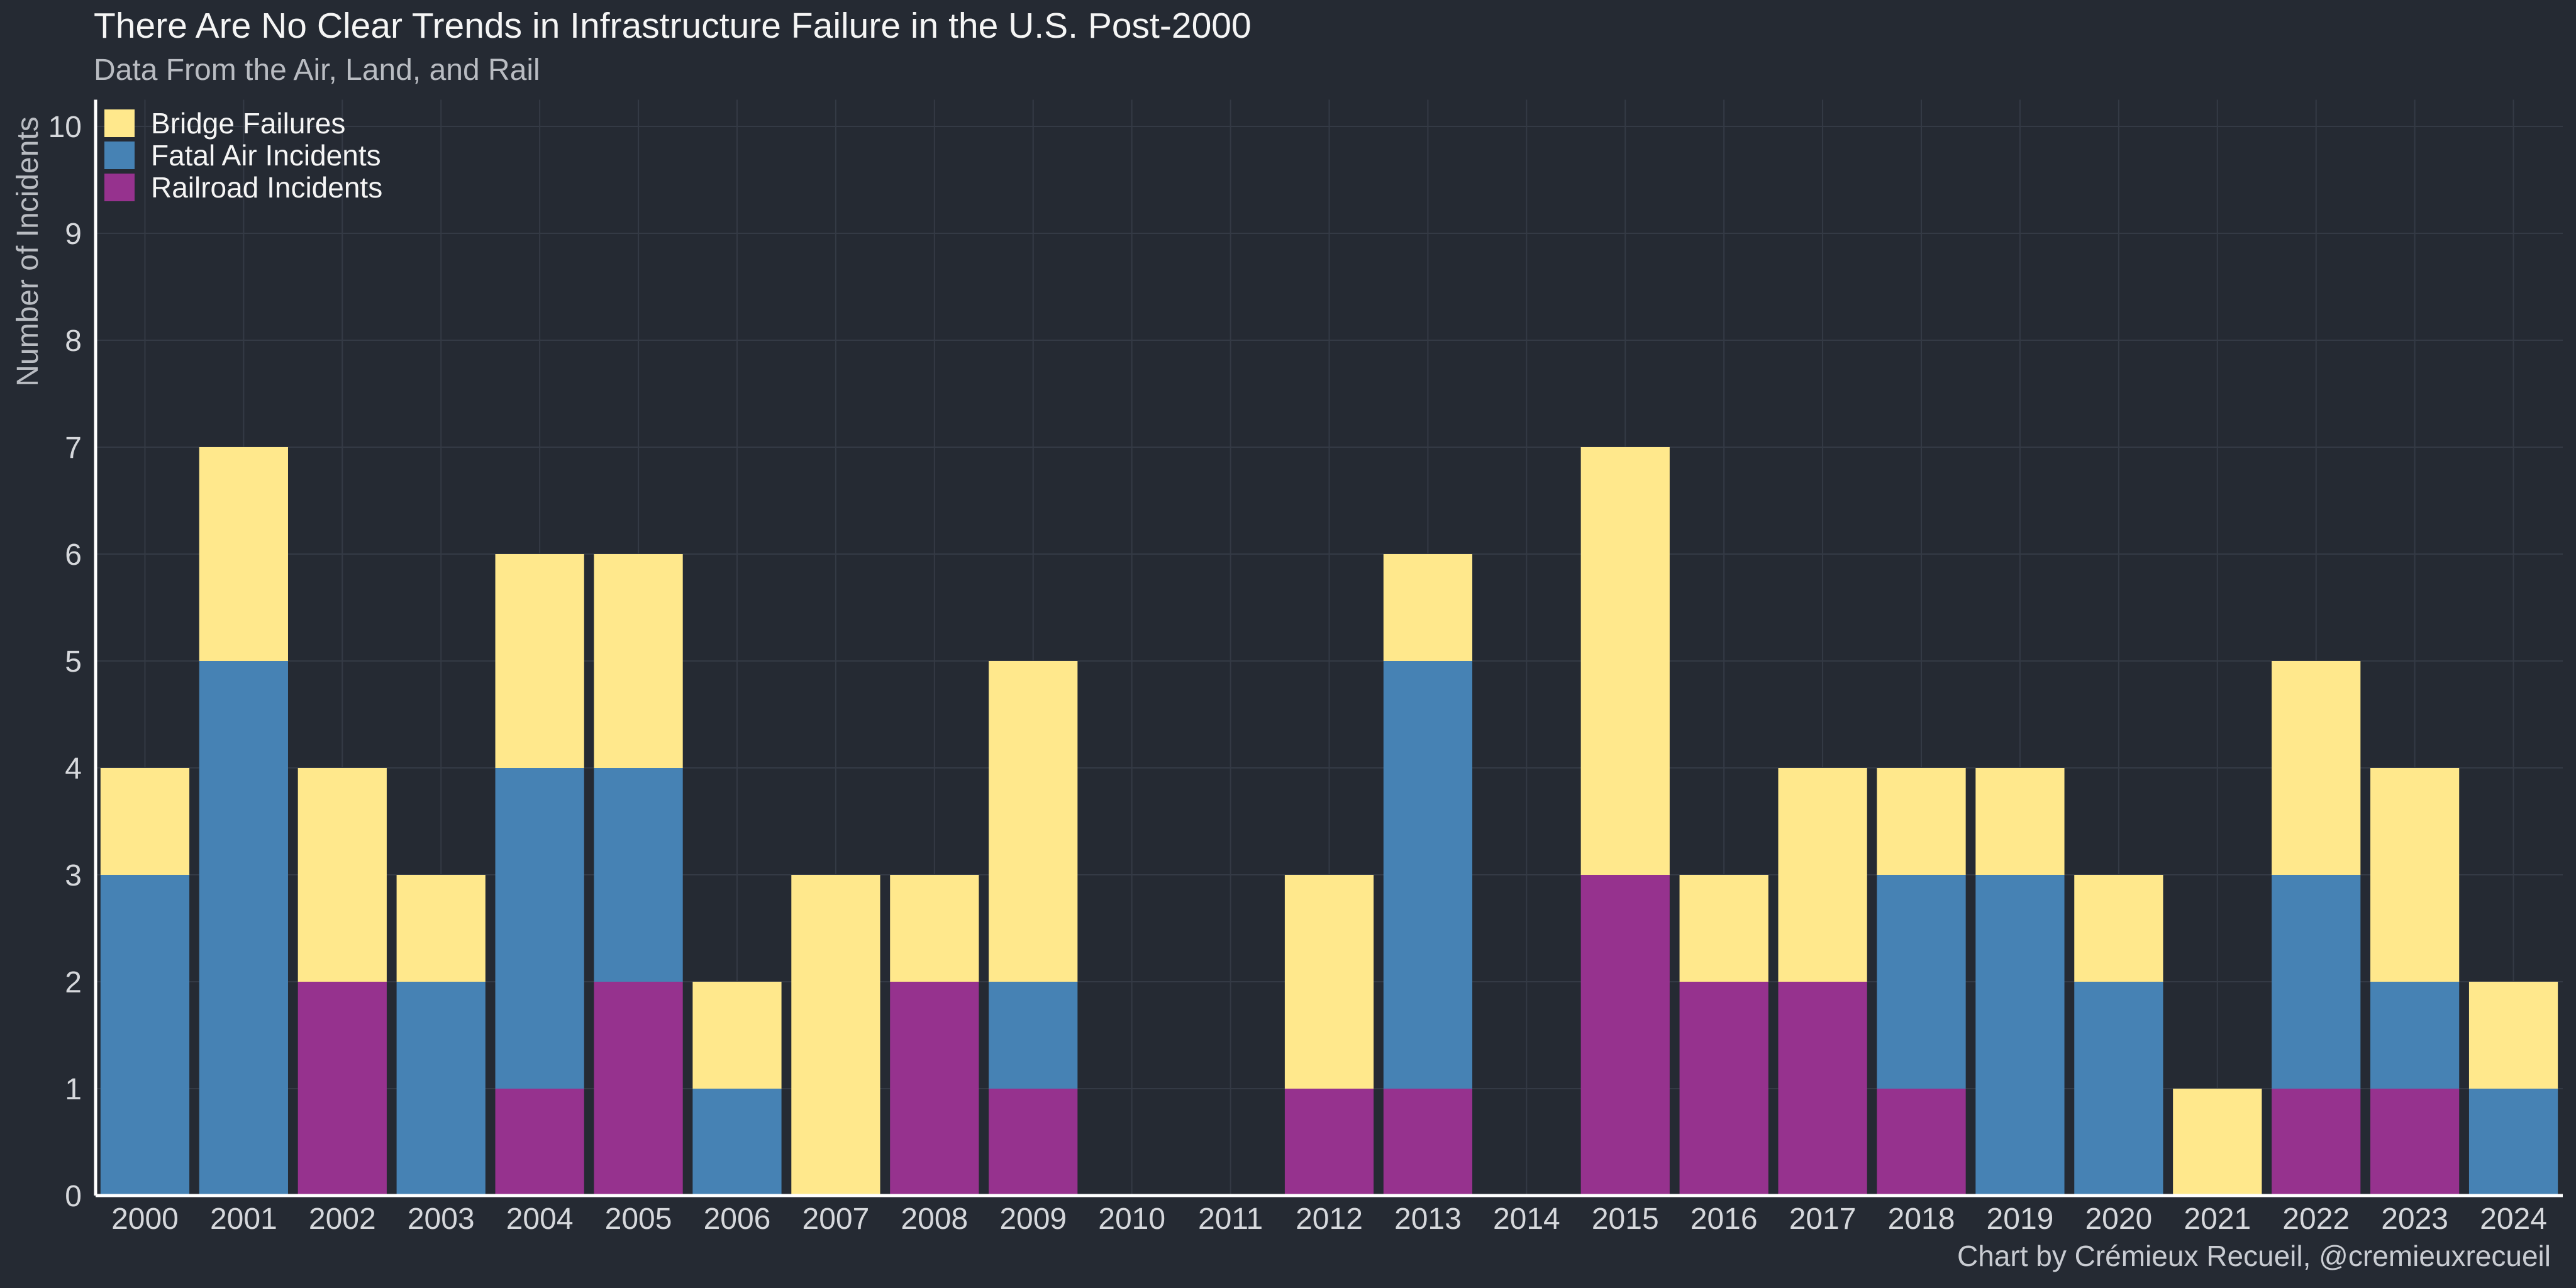 This screenshot has width=2576, height=1288. What do you see at coordinates (1428, 875) in the screenshot?
I see `bar-air-2013` at bounding box center [1428, 875].